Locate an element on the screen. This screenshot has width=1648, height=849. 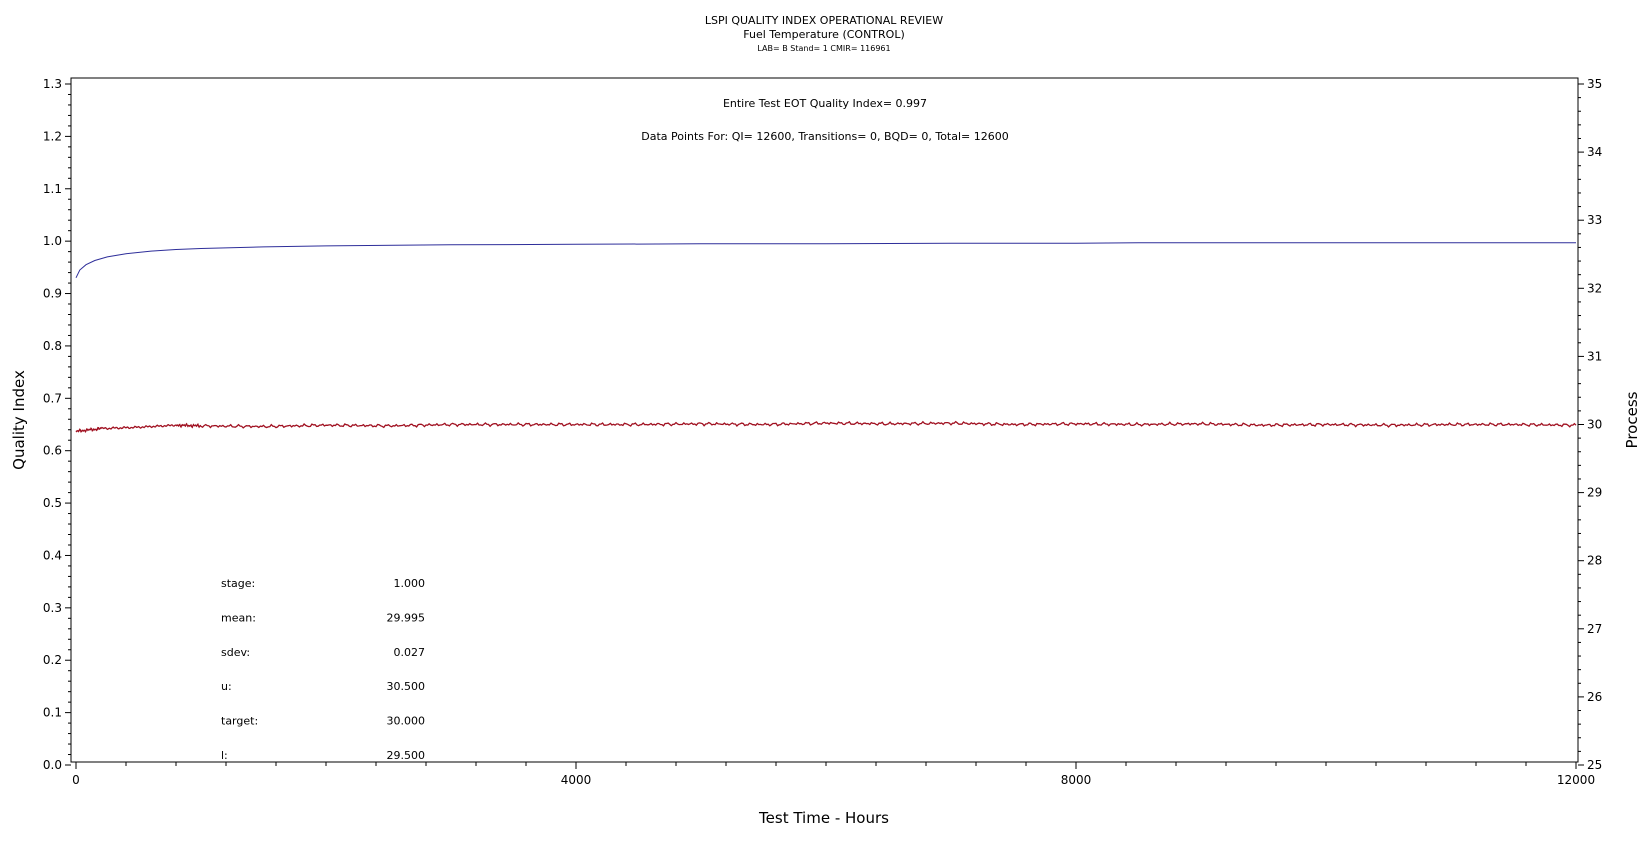
y-right-tick-label: 31 is located at coordinates (1594, 356).